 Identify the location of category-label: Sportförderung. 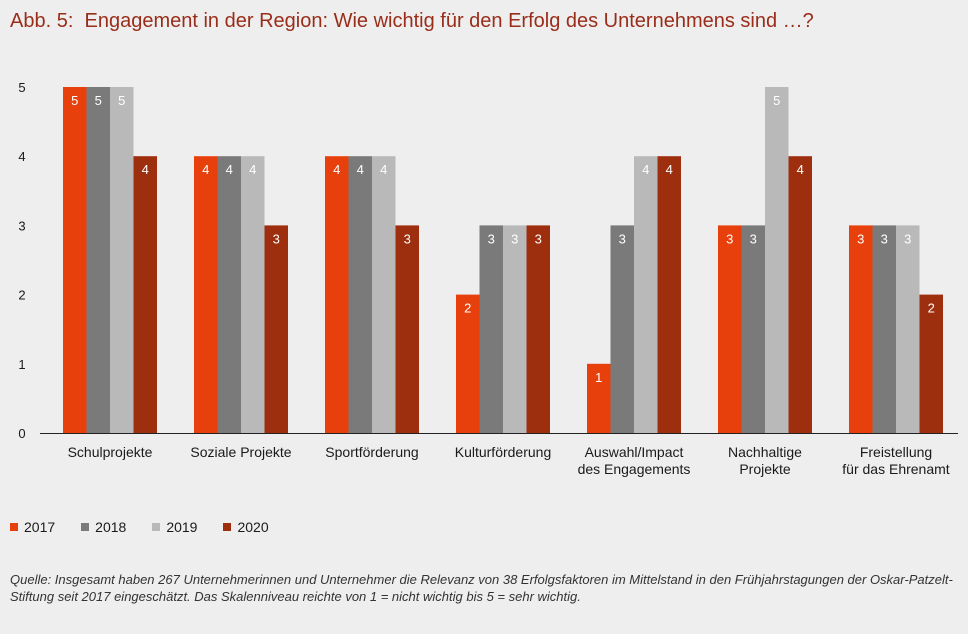
(371, 452).